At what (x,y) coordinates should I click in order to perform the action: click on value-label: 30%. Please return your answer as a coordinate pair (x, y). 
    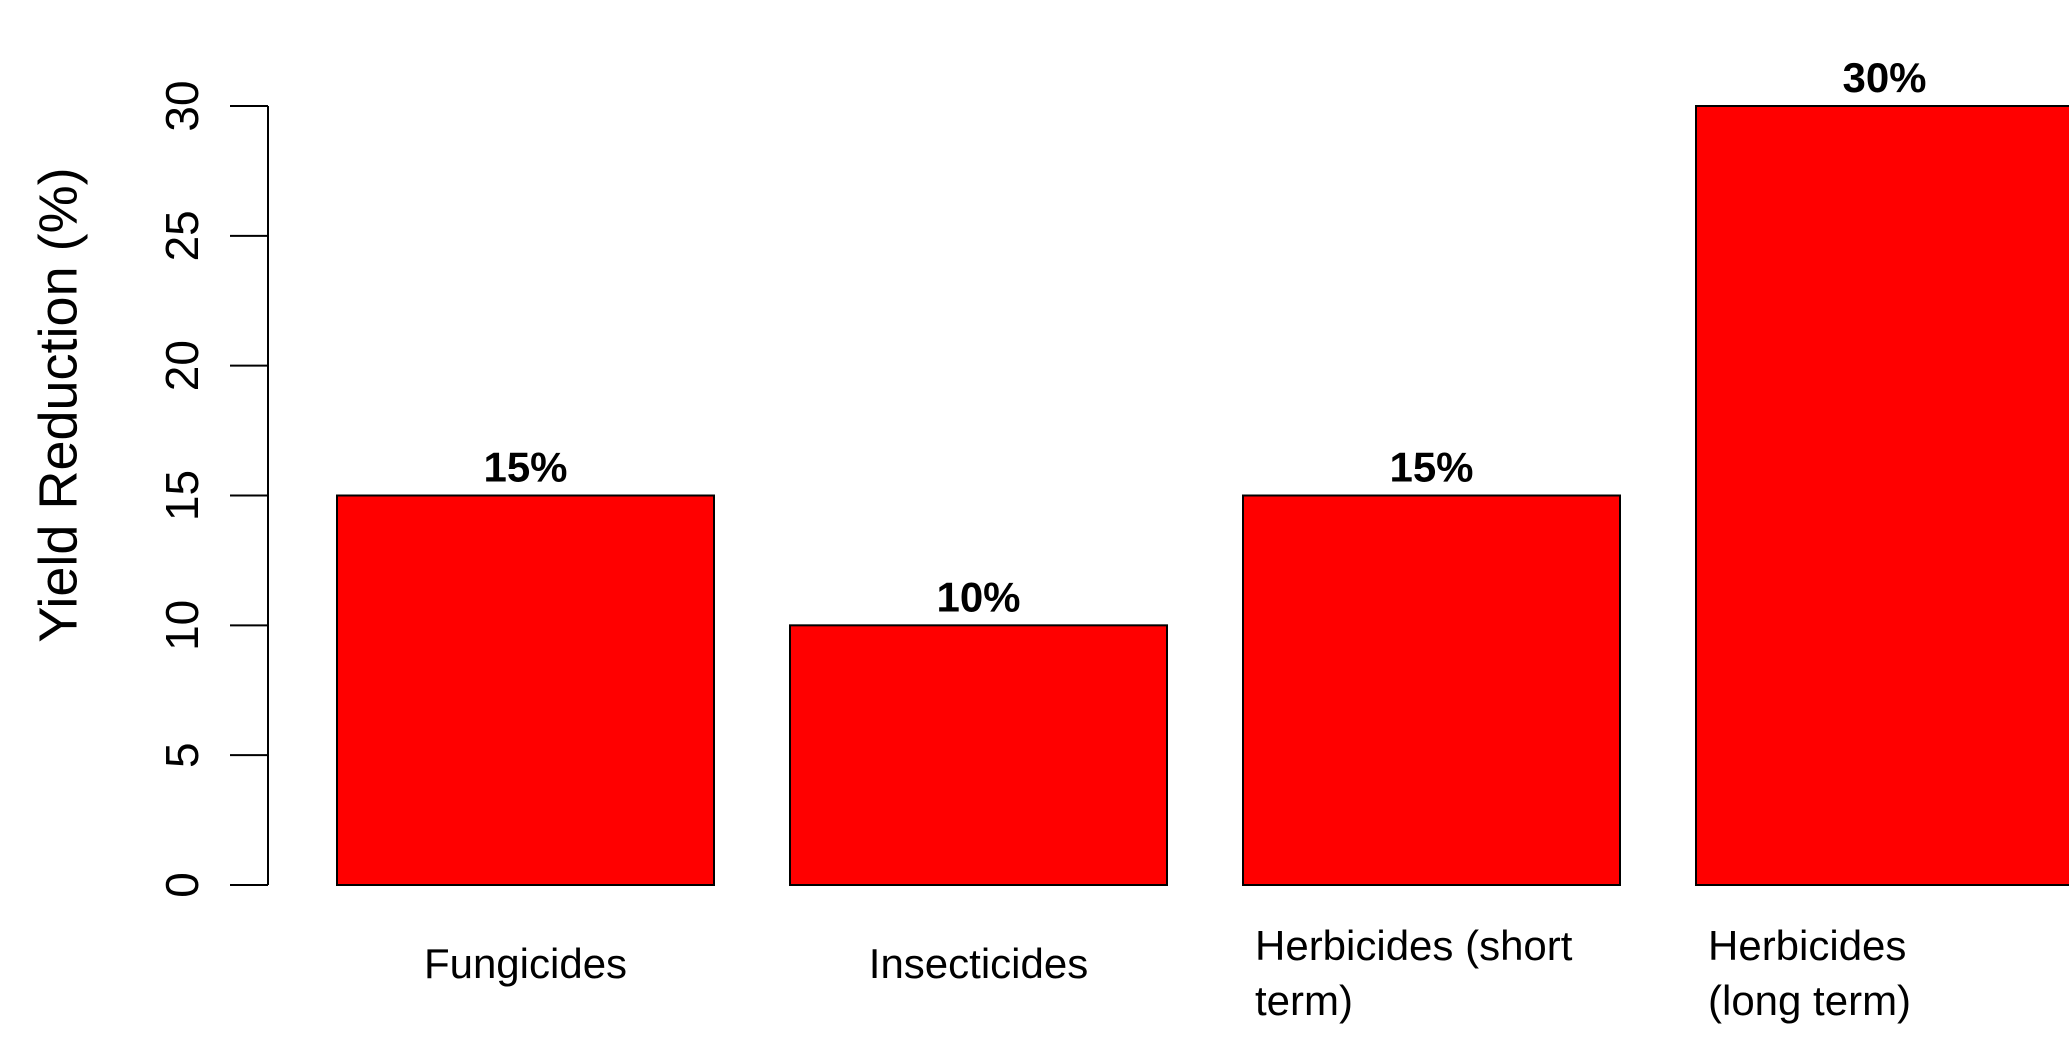
    Looking at the image, I should click on (1884, 77).